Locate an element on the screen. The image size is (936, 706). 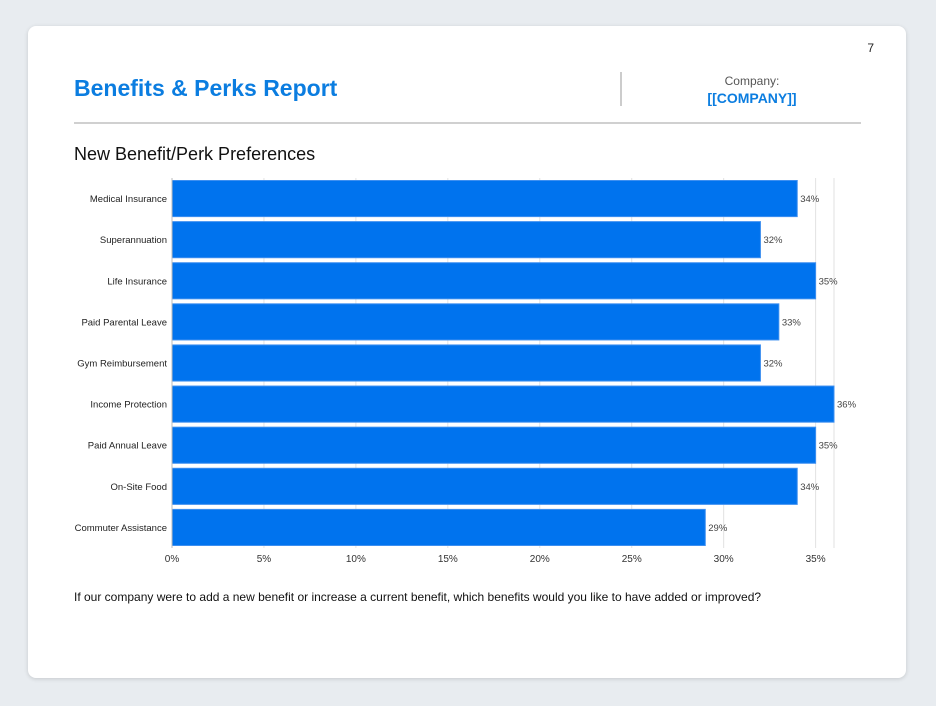
category-label: Superannuation is located at coordinates (133, 240).